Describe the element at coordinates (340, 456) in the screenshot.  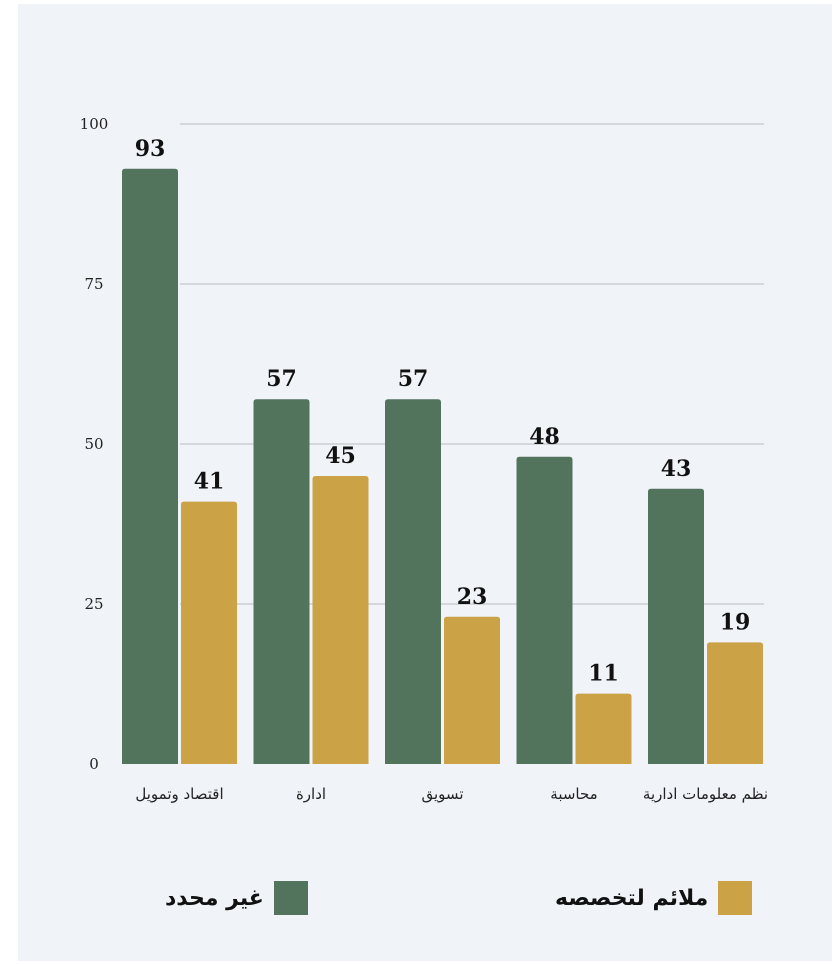
I see `data-label: 45` at that location.